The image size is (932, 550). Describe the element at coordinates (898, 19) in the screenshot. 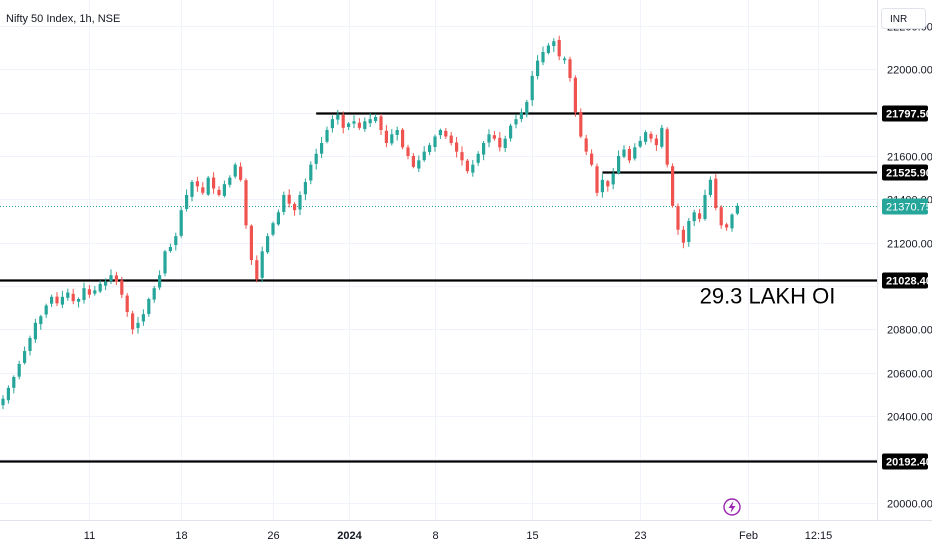

I see `currency-label: INR` at that location.